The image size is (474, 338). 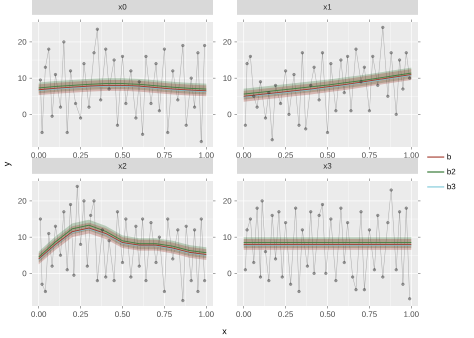 What do you see at coordinates (8, 164) in the screenshot?
I see `y-axis-title: y` at bounding box center [8, 164].